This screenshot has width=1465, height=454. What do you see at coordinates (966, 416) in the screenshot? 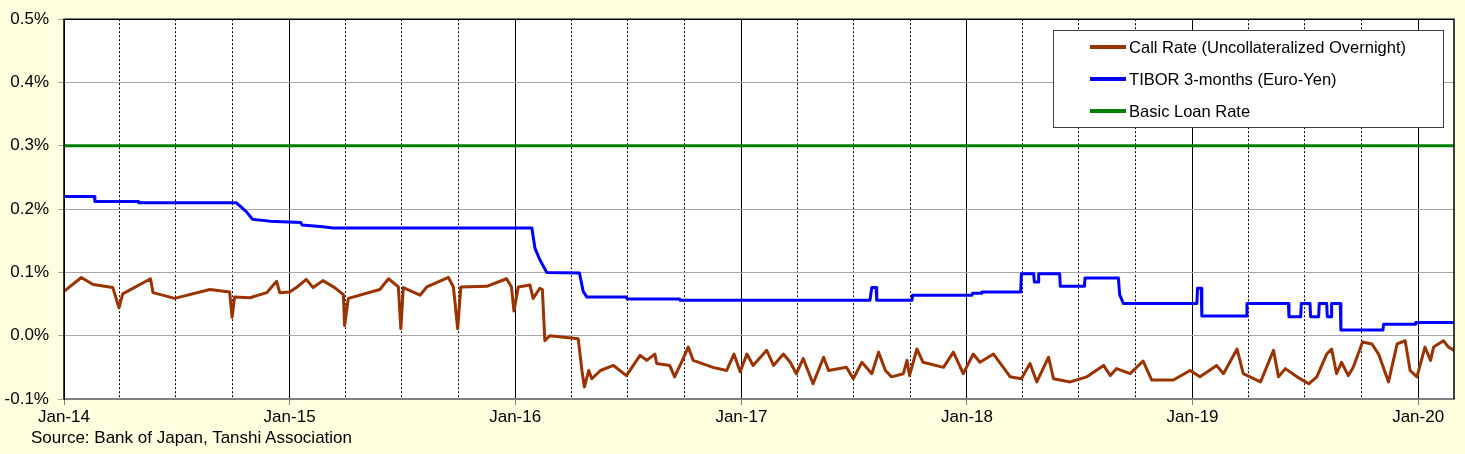
I see `x-tick-label: Jan-18` at bounding box center [966, 416].